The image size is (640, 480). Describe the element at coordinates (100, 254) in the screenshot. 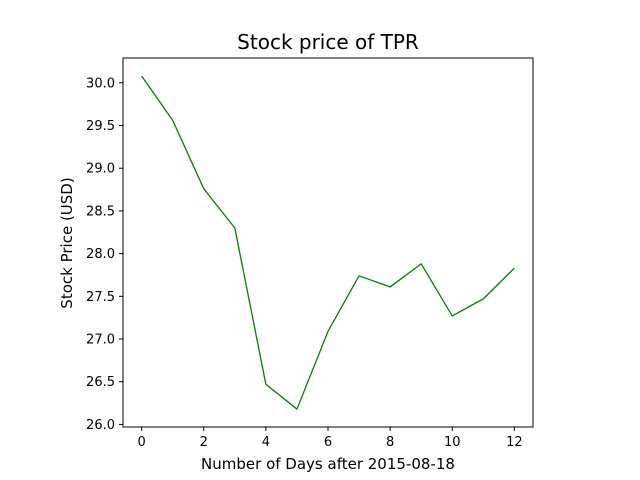

I see `y-tick-label: 28.0` at that location.